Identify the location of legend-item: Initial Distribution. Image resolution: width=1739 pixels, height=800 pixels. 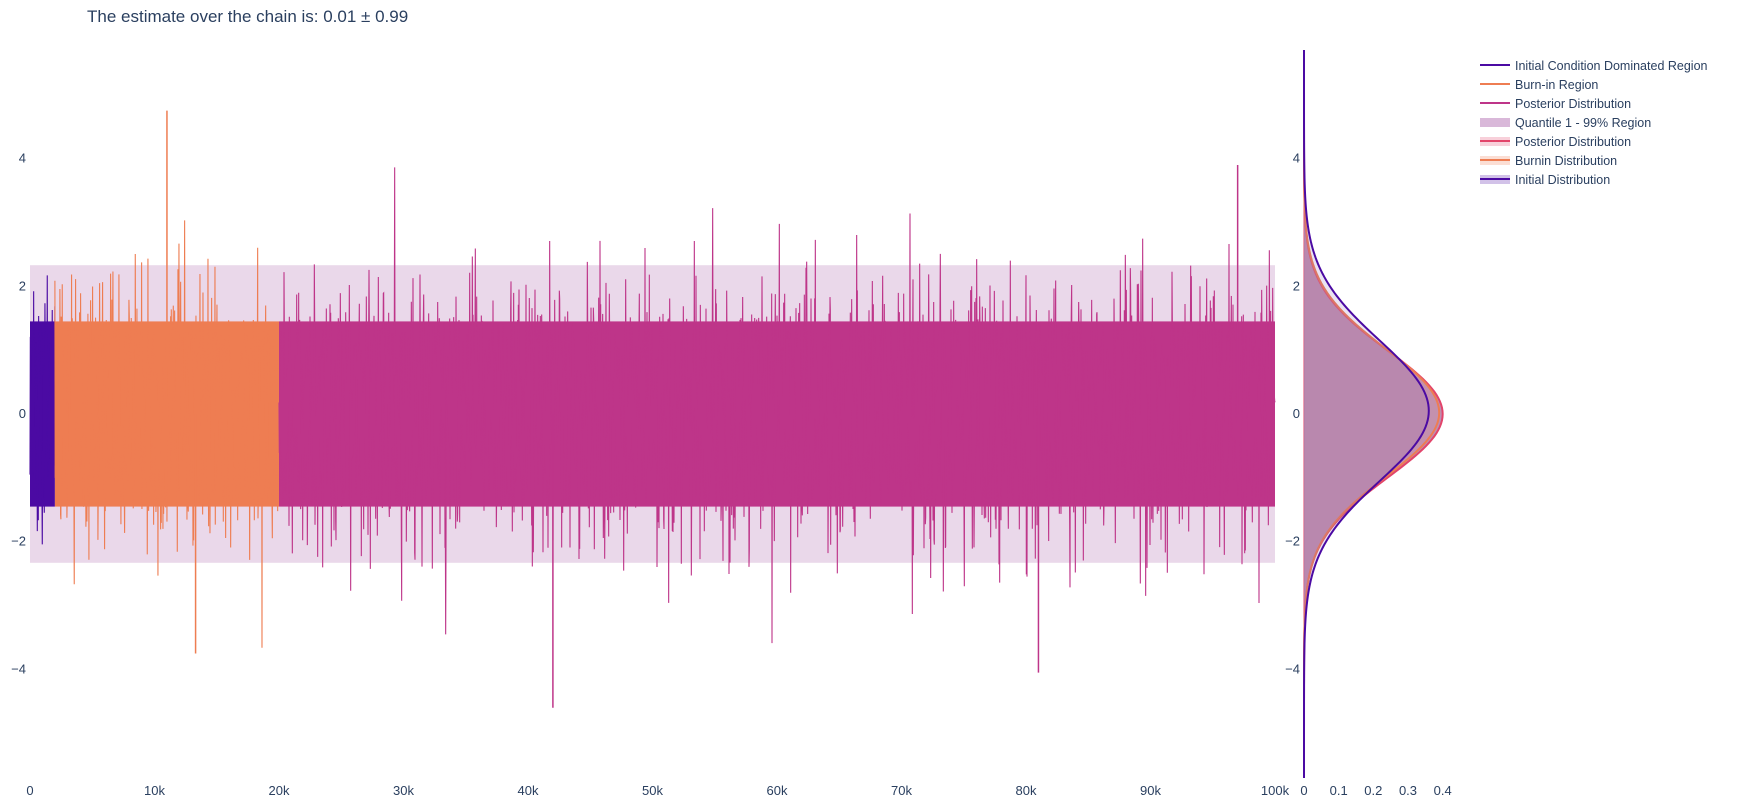
(1593, 179).